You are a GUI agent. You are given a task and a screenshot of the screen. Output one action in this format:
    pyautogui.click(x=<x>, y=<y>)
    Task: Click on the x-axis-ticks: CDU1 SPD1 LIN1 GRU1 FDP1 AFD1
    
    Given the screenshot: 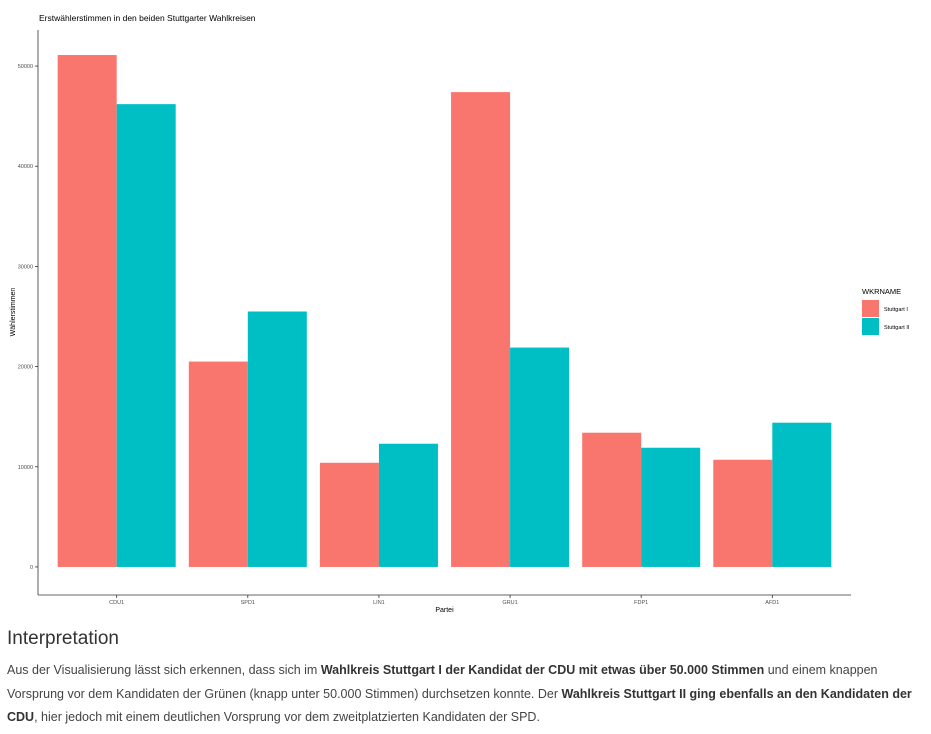 What is the action you would take?
    pyautogui.click(x=444, y=600)
    